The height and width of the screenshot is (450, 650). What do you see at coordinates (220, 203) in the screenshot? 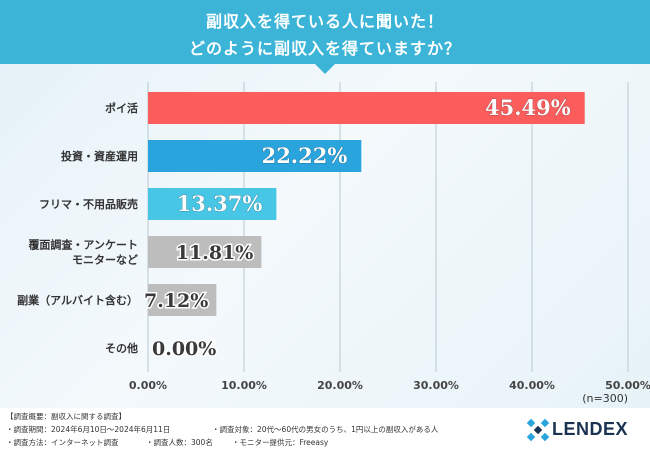
I see `value-label: 13.37%` at bounding box center [220, 203].